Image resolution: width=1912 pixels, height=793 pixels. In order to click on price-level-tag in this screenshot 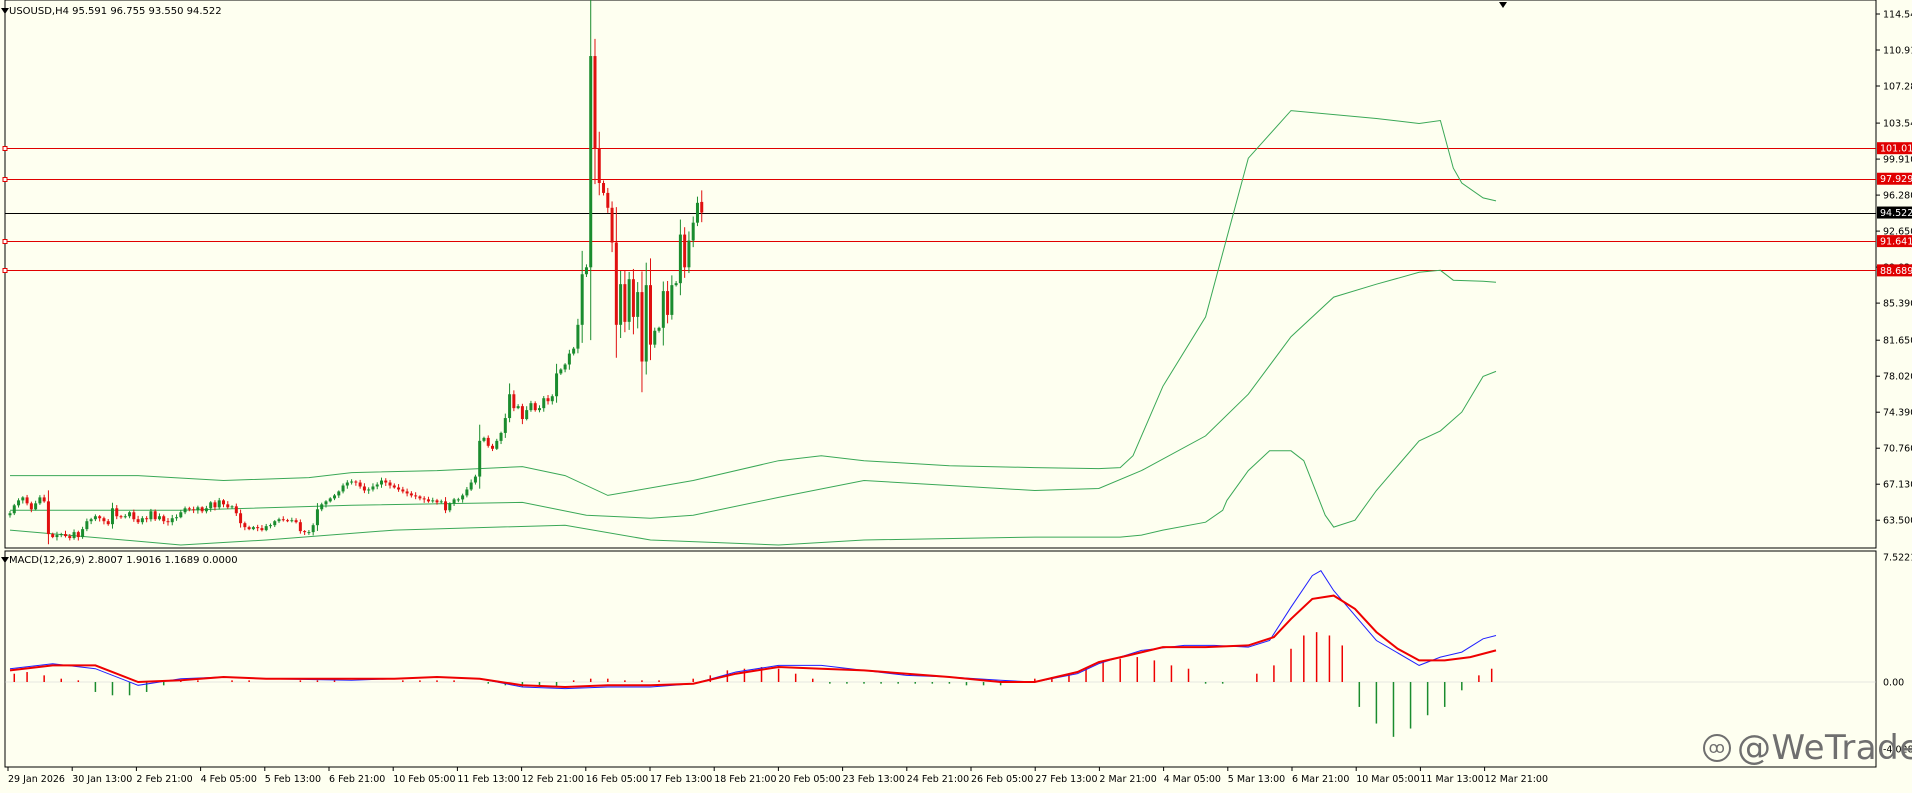, I will do `click(1894, 178)`.